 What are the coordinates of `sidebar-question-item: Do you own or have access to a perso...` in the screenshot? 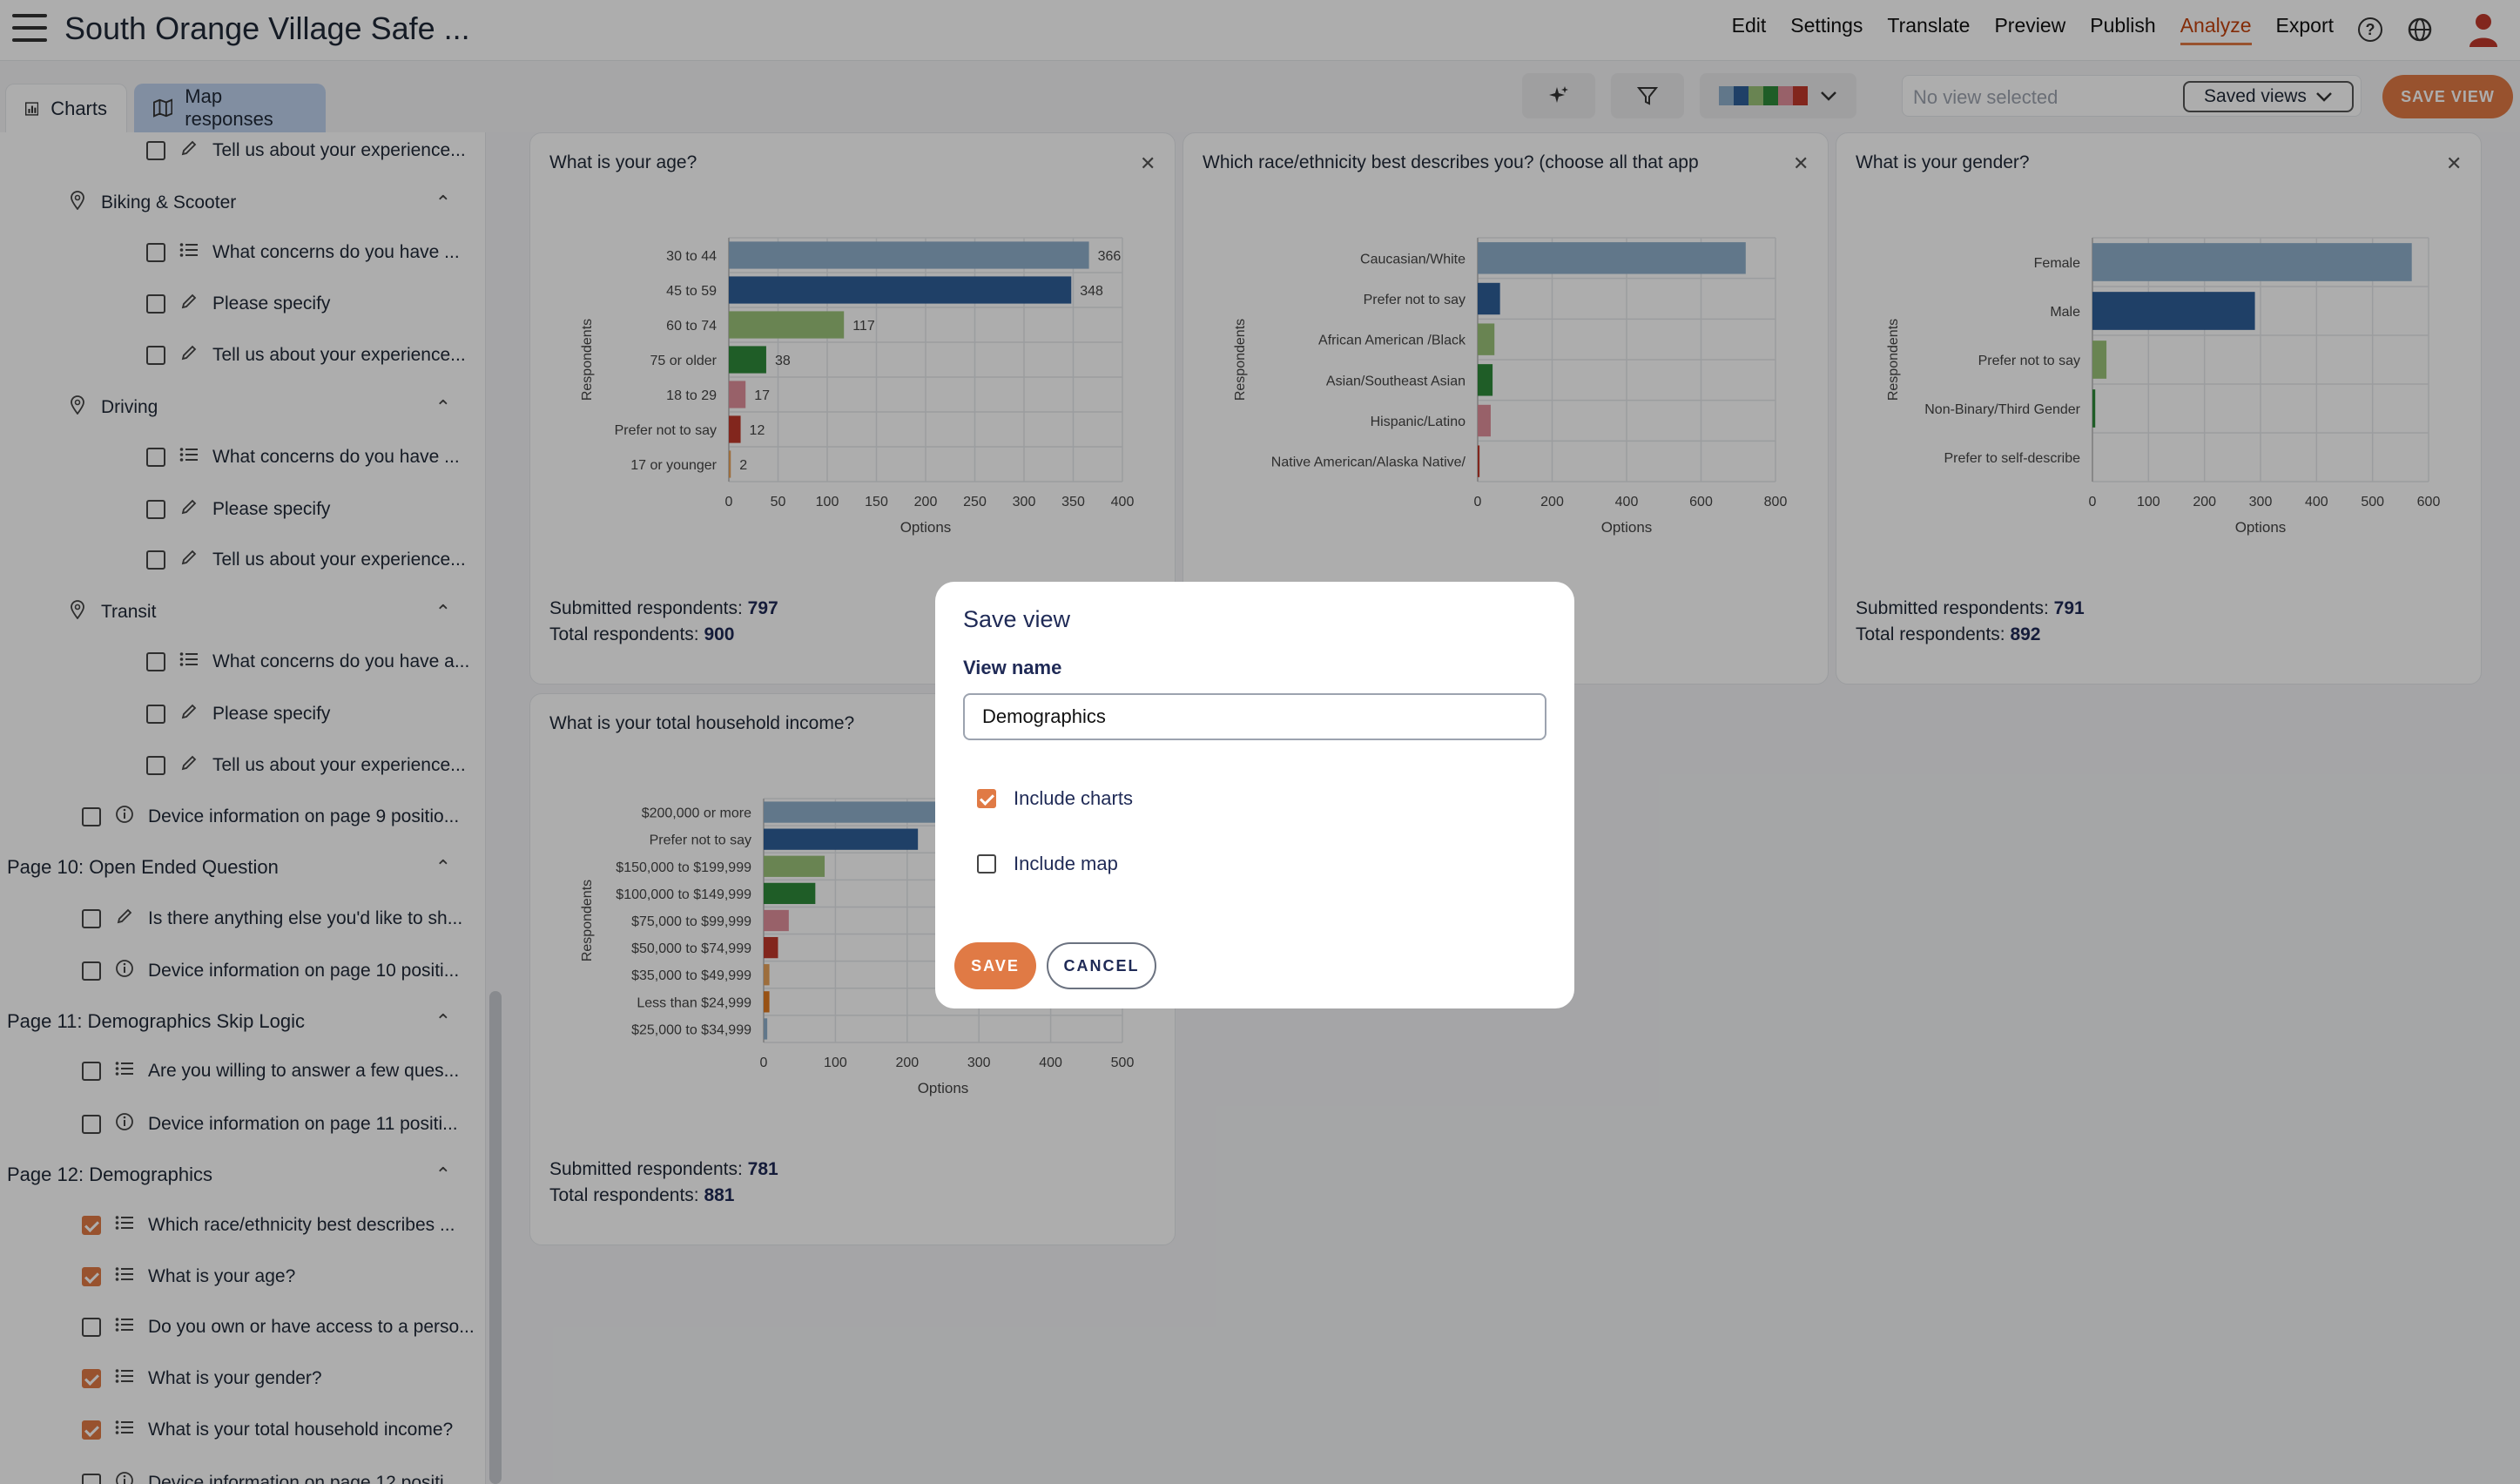 It's located at (278, 1328).